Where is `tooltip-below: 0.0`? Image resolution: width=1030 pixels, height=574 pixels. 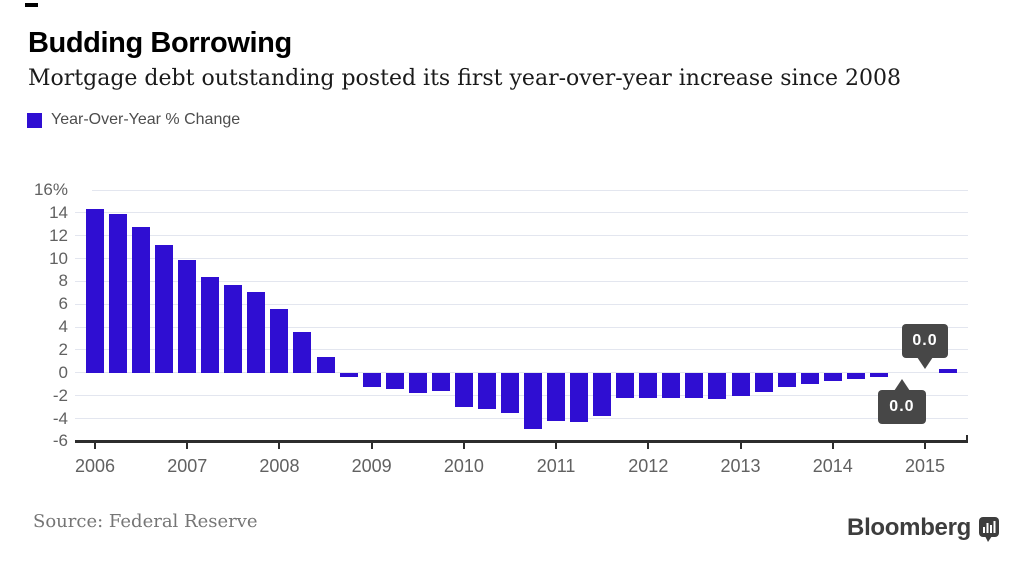 tooltip-below: 0.0 is located at coordinates (901, 407).